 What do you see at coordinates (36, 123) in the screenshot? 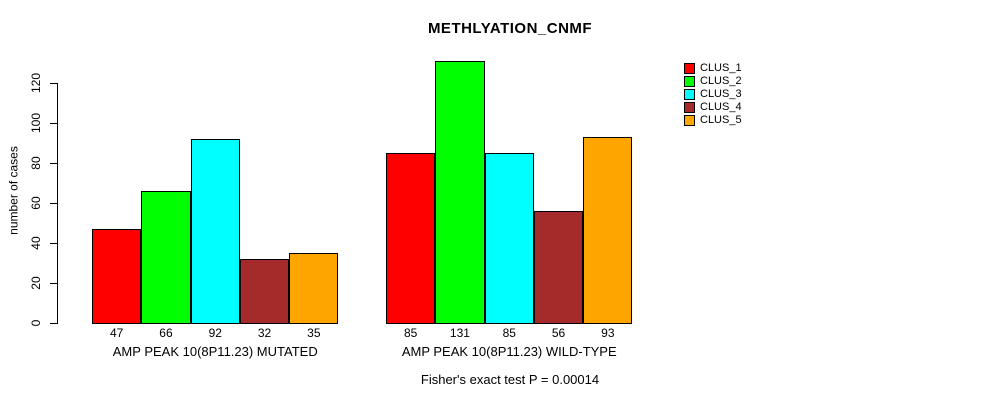
I see `y-tick-label: 100` at bounding box center [36, 123].